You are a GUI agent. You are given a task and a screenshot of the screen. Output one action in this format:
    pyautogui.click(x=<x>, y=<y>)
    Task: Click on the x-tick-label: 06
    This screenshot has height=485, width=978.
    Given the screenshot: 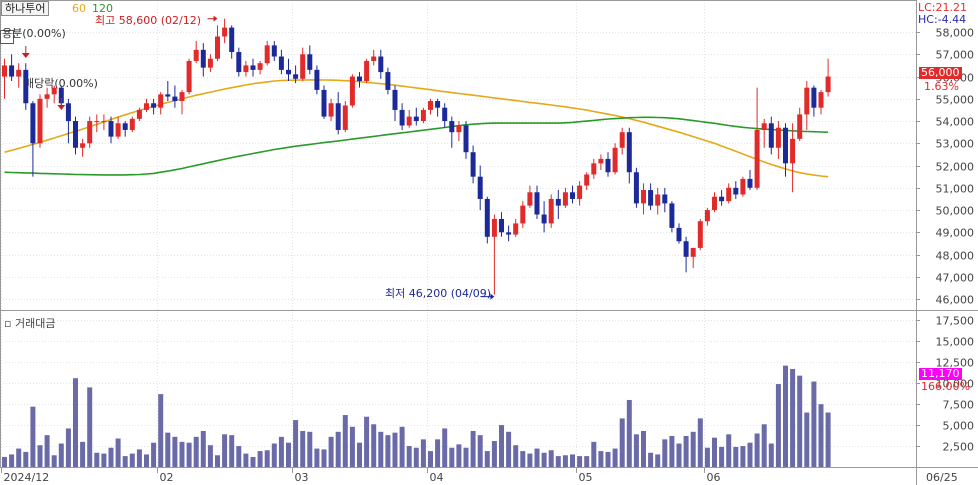 What is the action you would take?
    pyautogui.click(x=714, y=477)
    